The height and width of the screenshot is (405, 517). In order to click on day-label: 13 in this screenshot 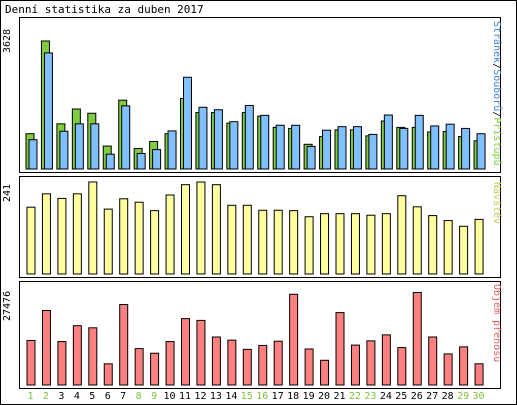, I will do `click(216, 396)`.